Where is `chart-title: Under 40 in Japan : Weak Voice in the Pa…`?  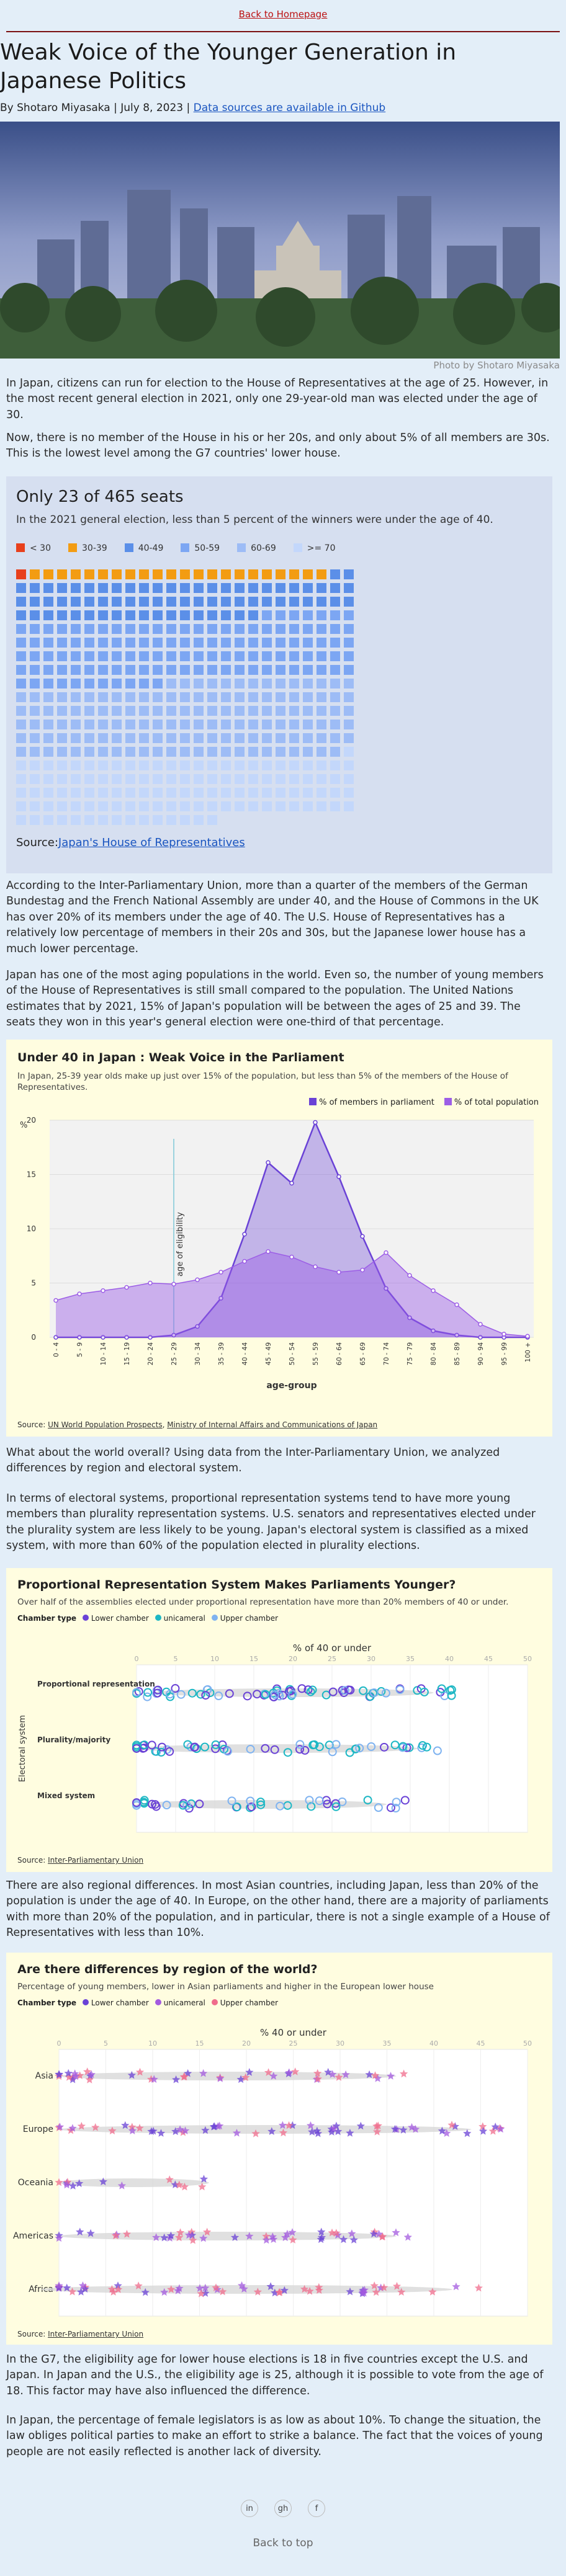 chart-title: Under 40 in Japan : Weak Voice in the Pa… is located at coordinates (180, 1057).